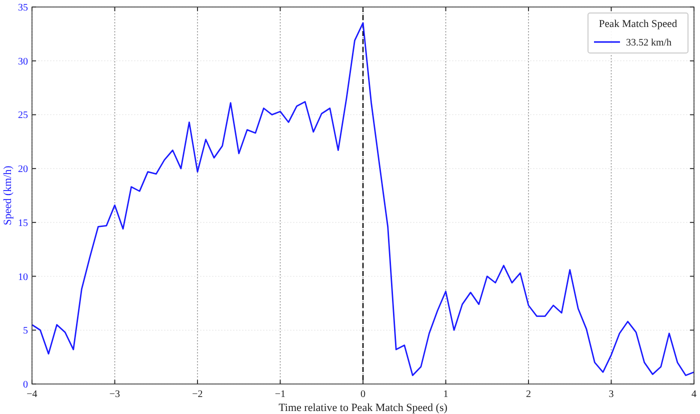 The width and height of the screenshot is (700, 414). I want to click on y-tick-label: 10, so click(23, 277).